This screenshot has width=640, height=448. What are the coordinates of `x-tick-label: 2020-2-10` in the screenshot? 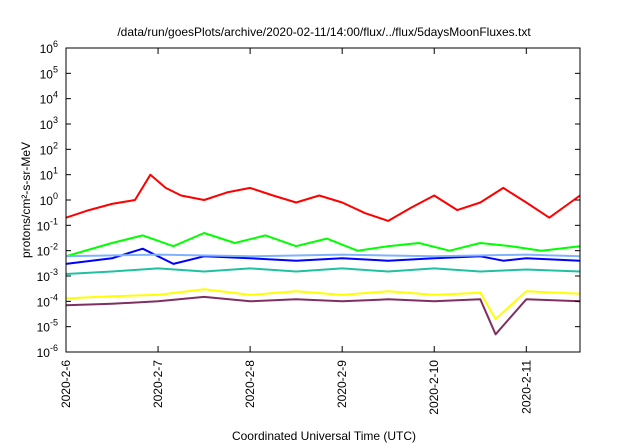 It's located at (434, 387).